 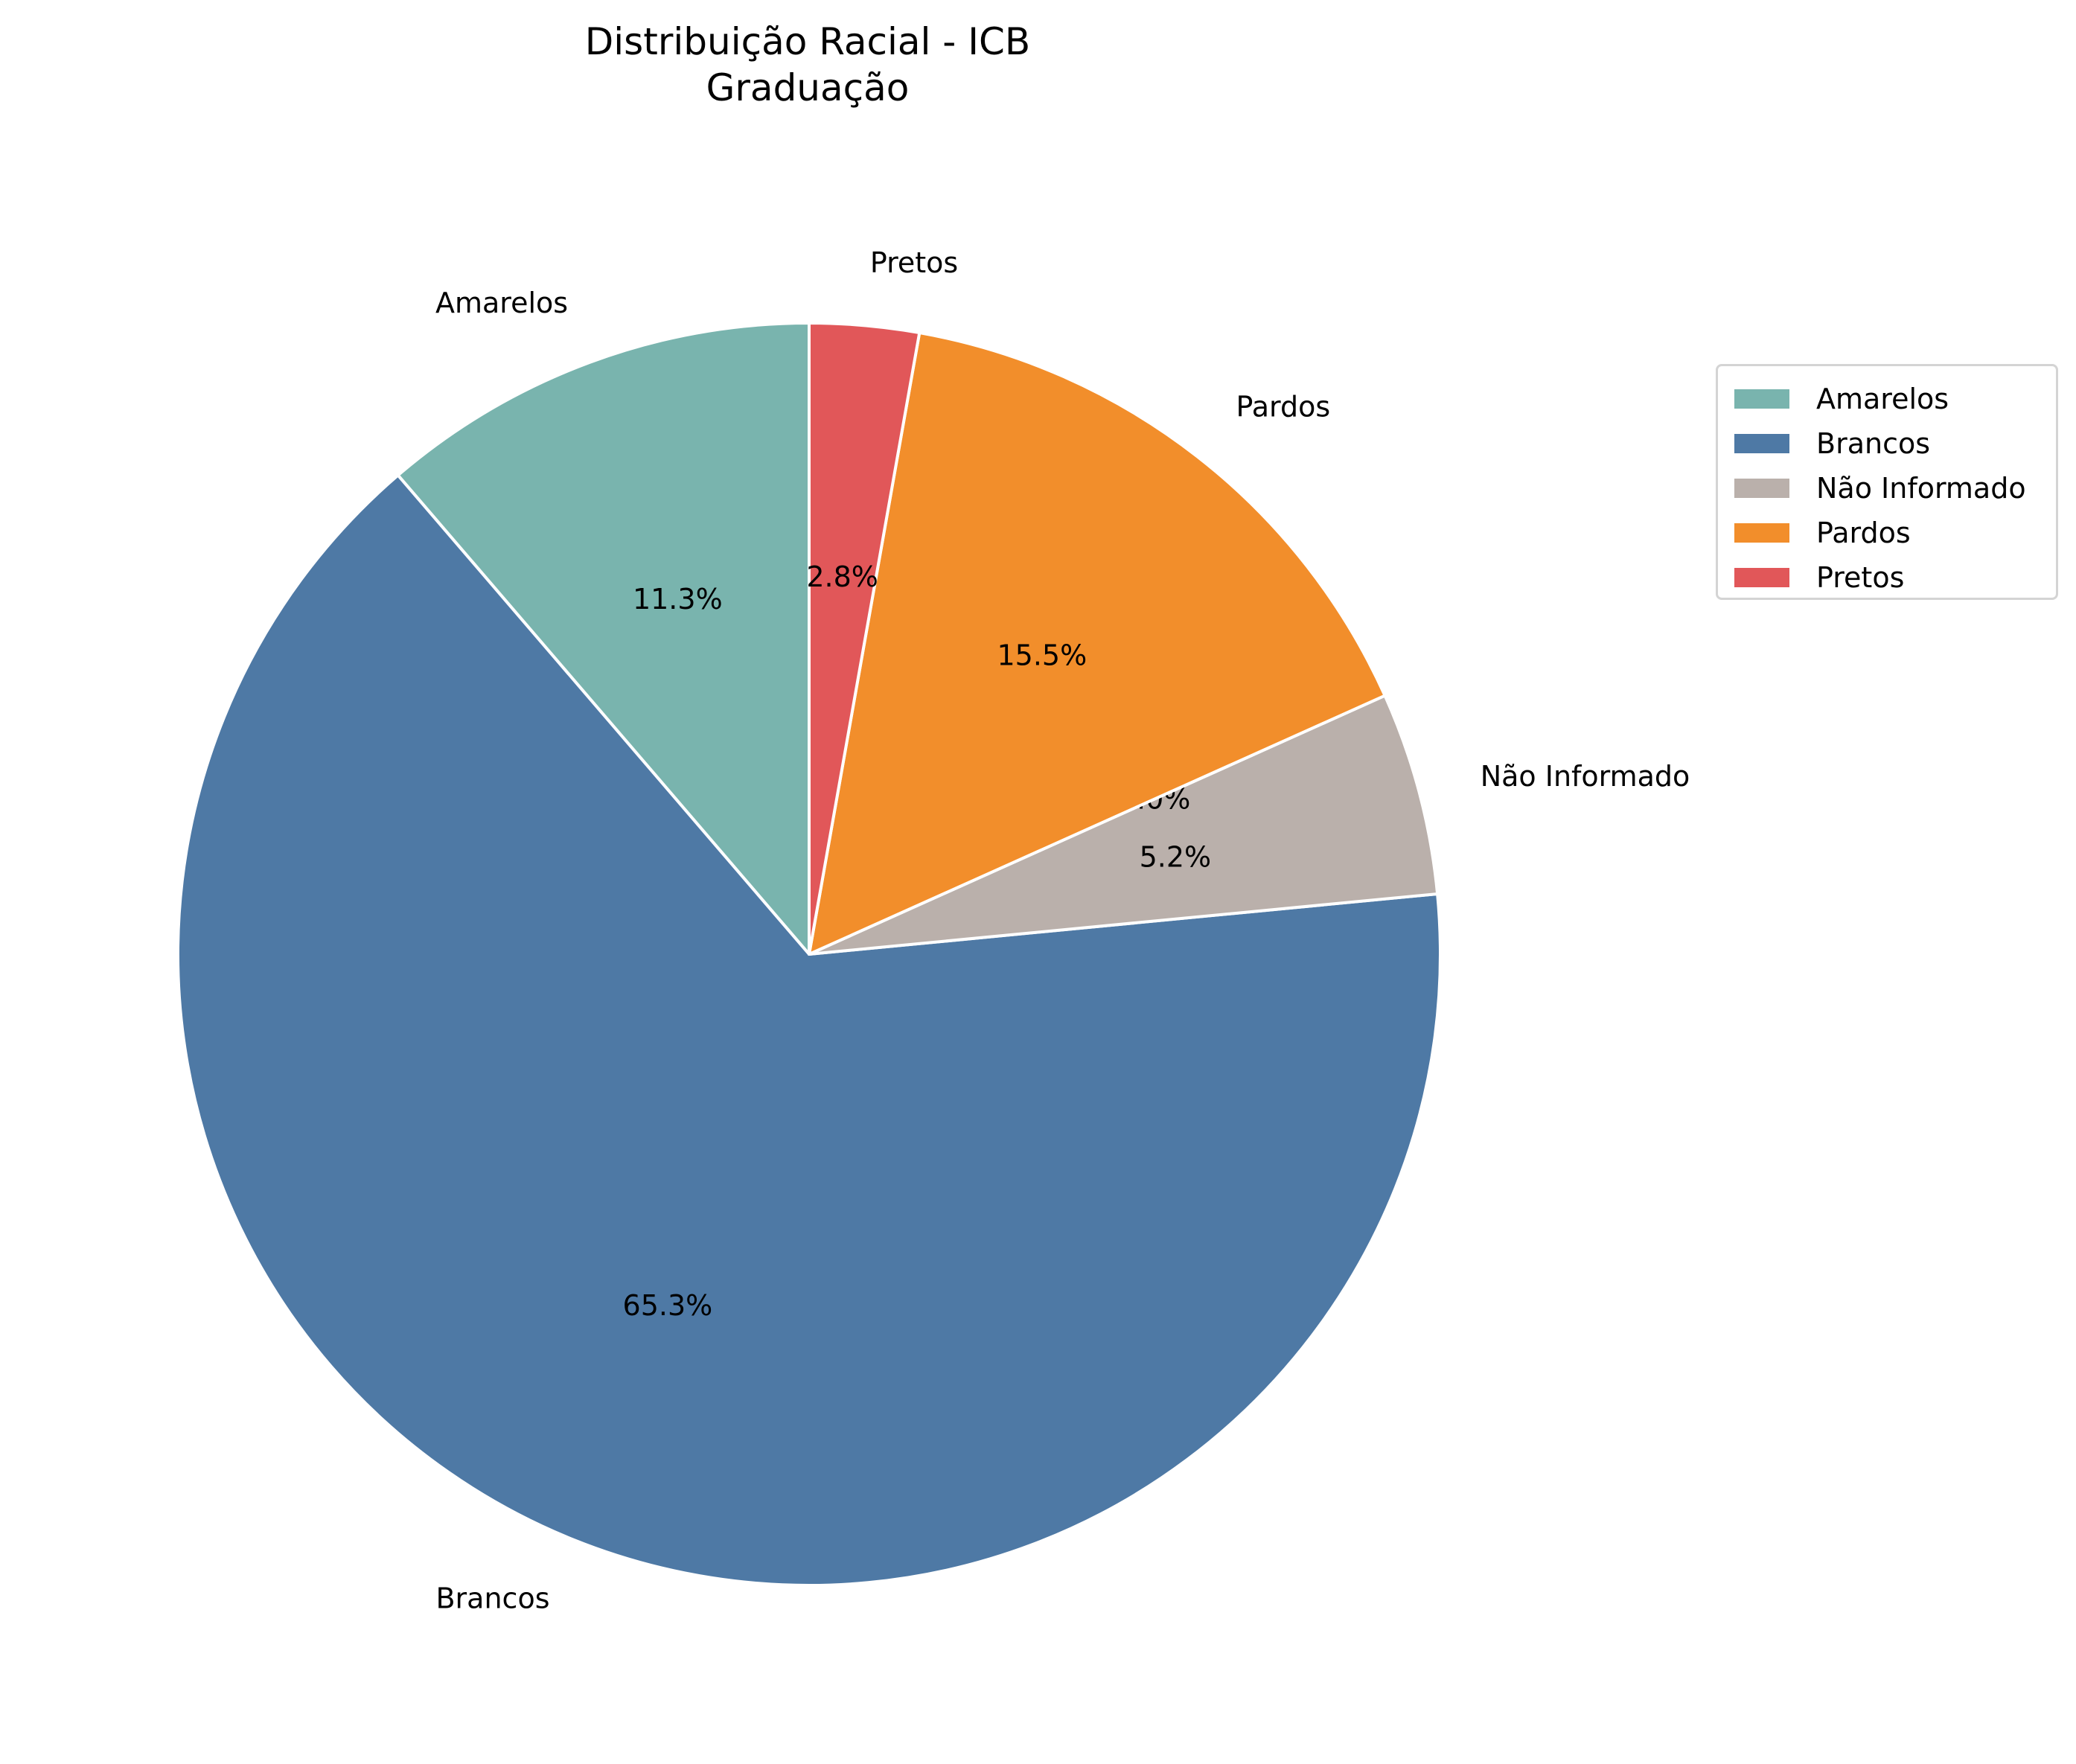 I want to click on slice-category-label: Pardos, so click(x=1283, y=406).